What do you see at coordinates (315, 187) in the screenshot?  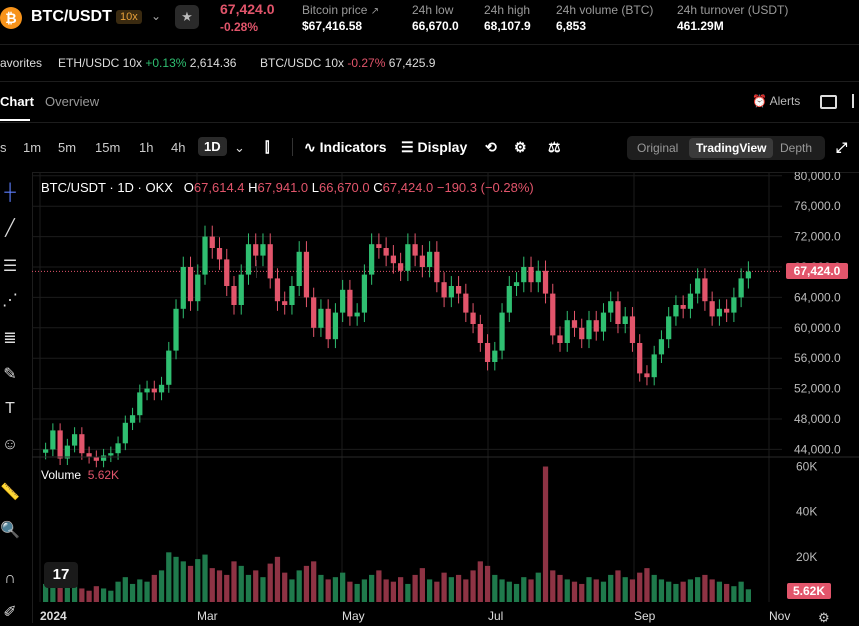 I see `legend-l-label: L` at bounding box center [315, 187].